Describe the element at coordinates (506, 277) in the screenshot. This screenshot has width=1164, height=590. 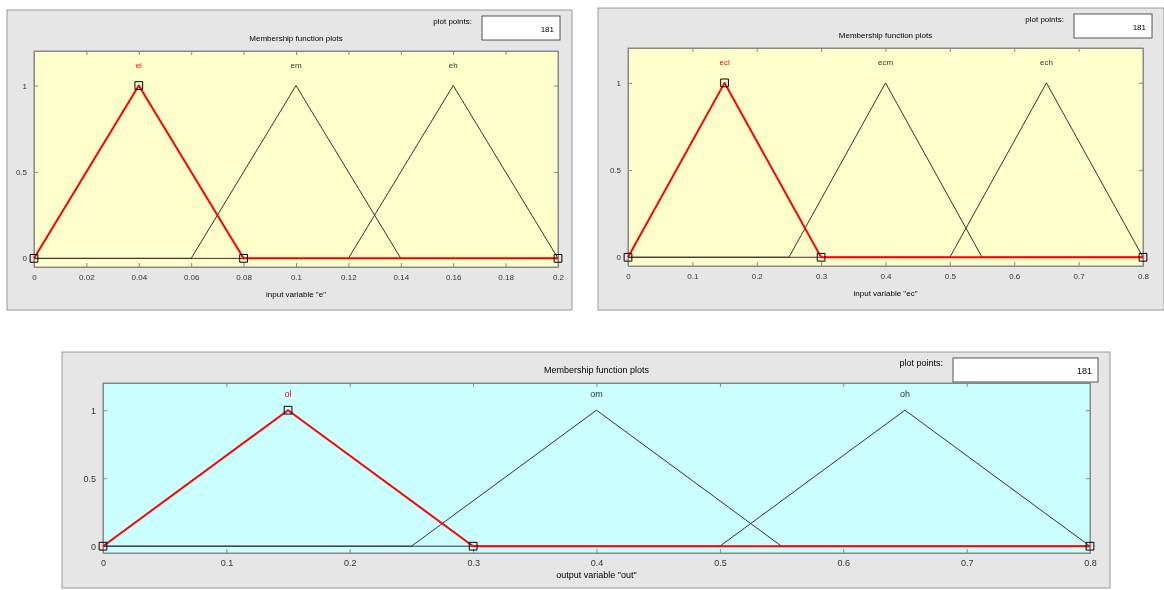
I see `x-tick-label: 0.18` at that location.